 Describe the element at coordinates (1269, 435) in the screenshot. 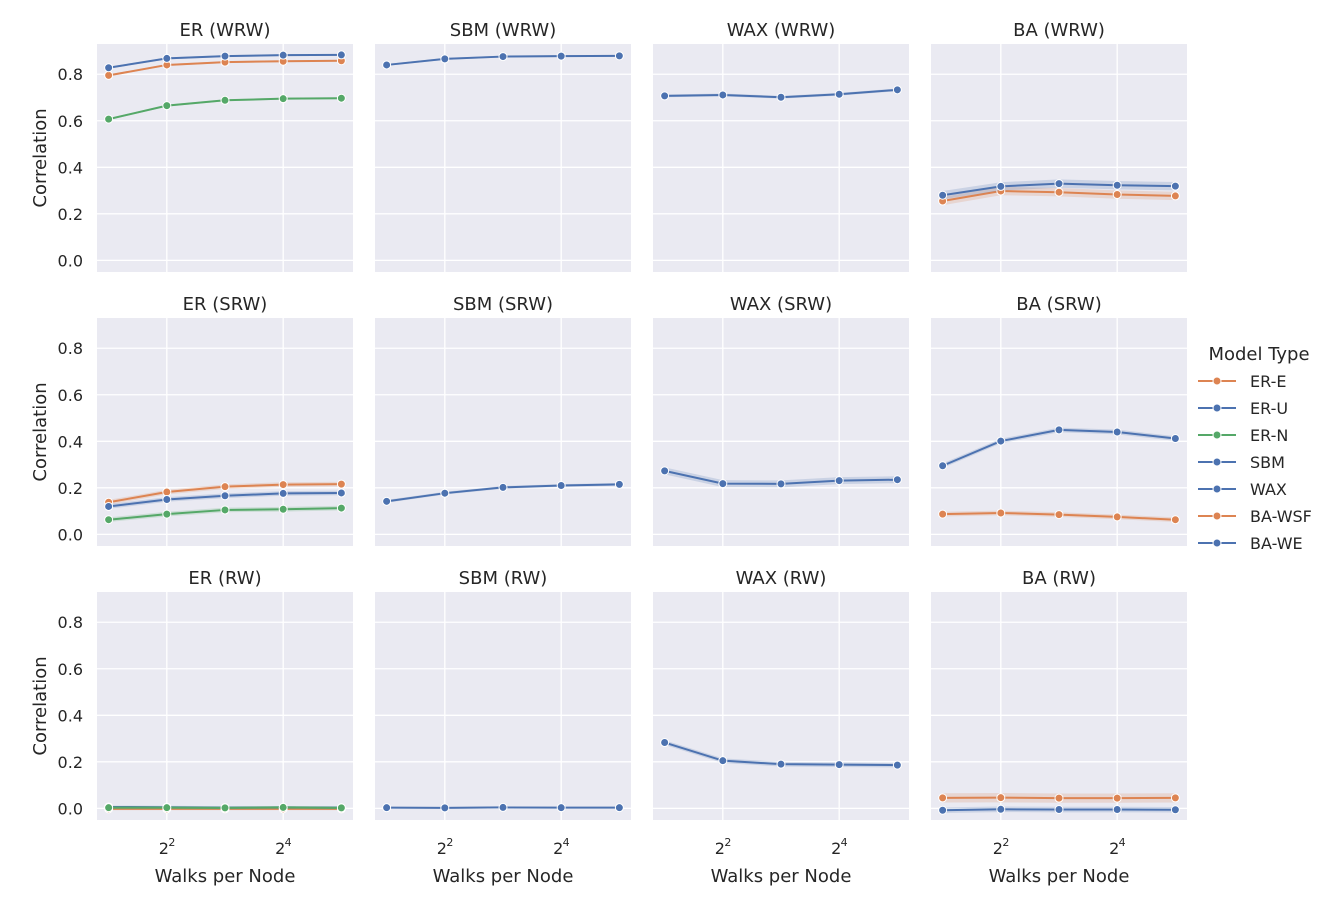

I see `legend-label: ER-N` at that location.